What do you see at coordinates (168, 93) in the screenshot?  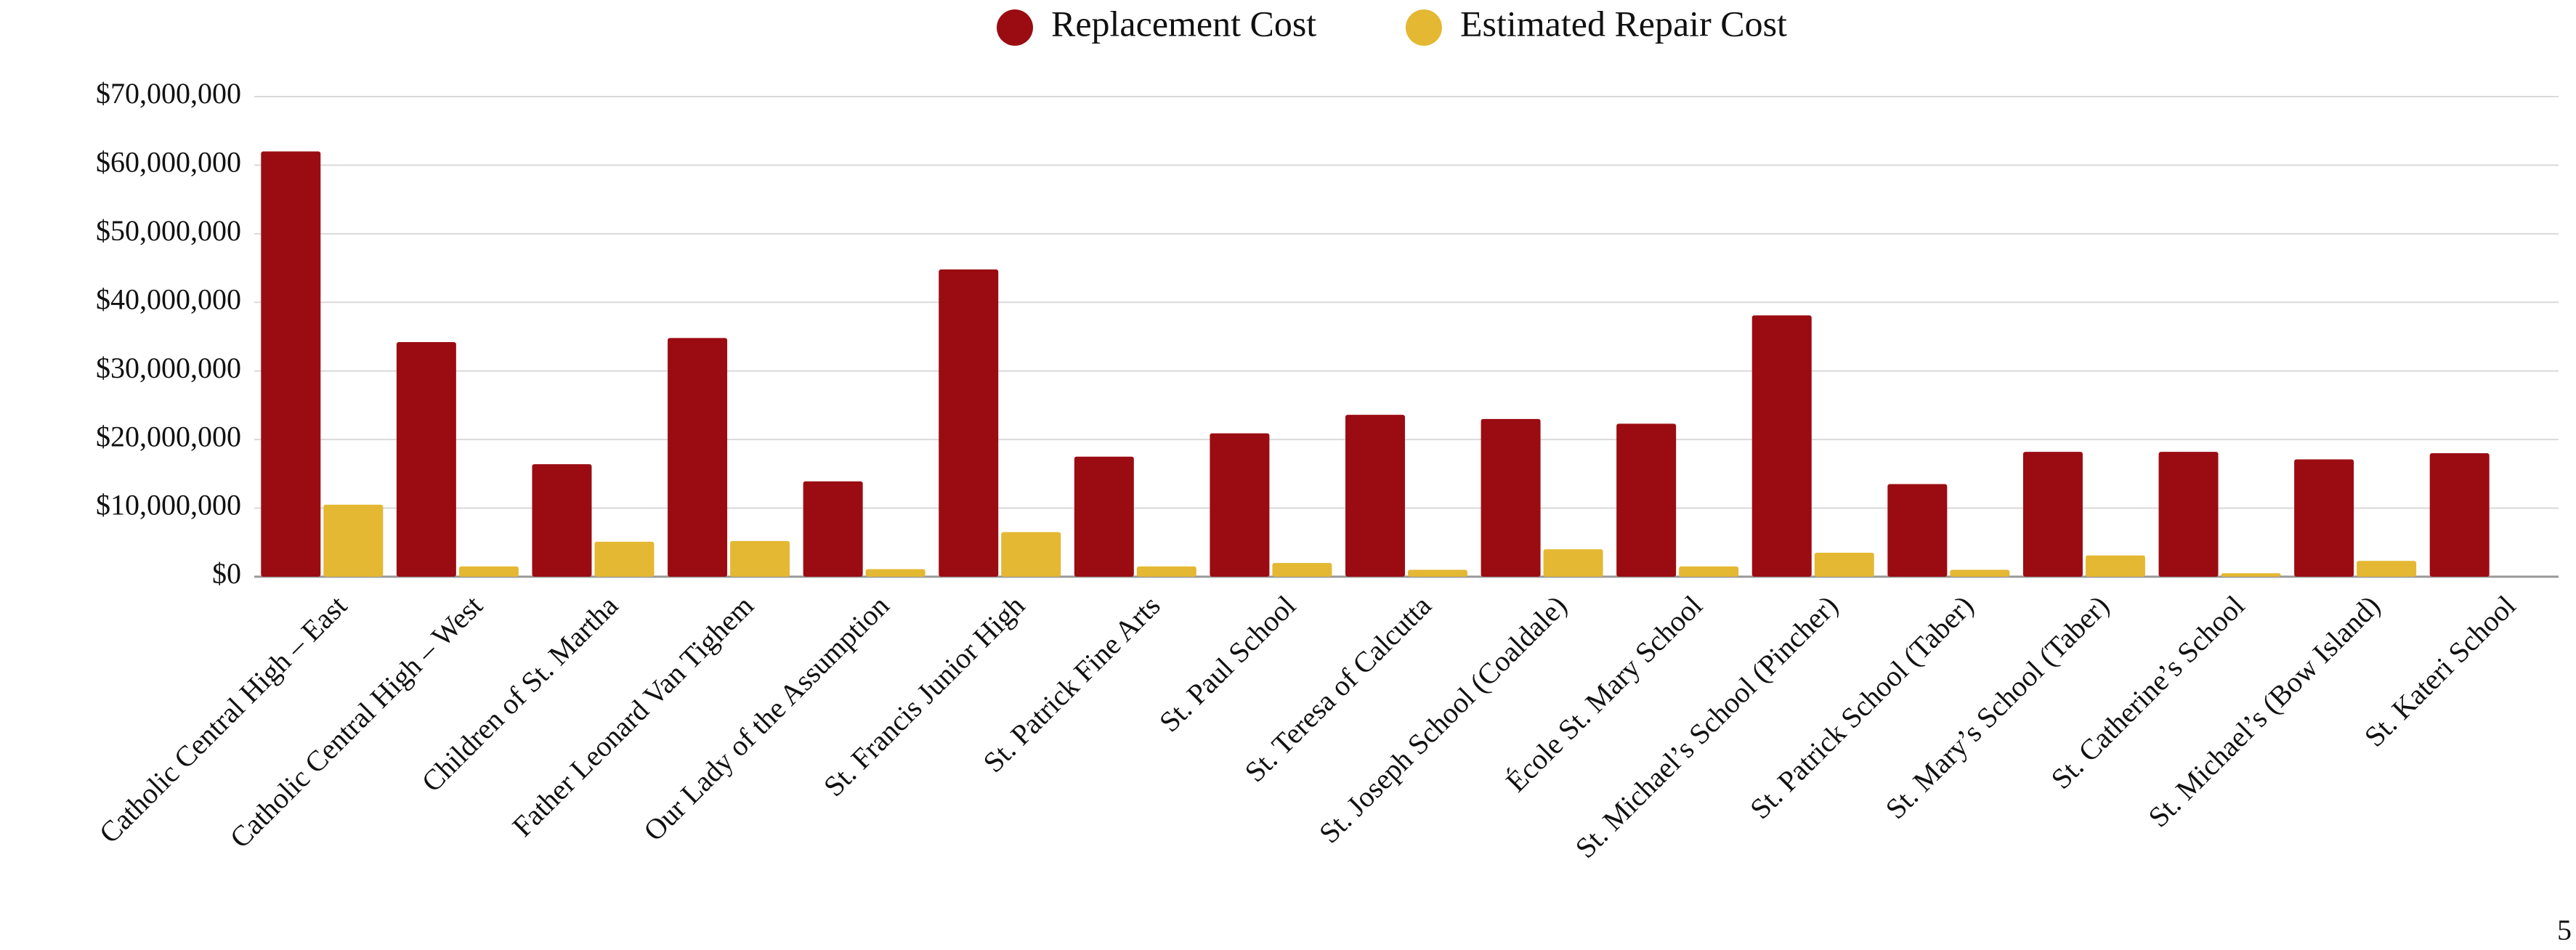 I see `y-tick-label: $70,000,000` at bounding box center [168, 93].